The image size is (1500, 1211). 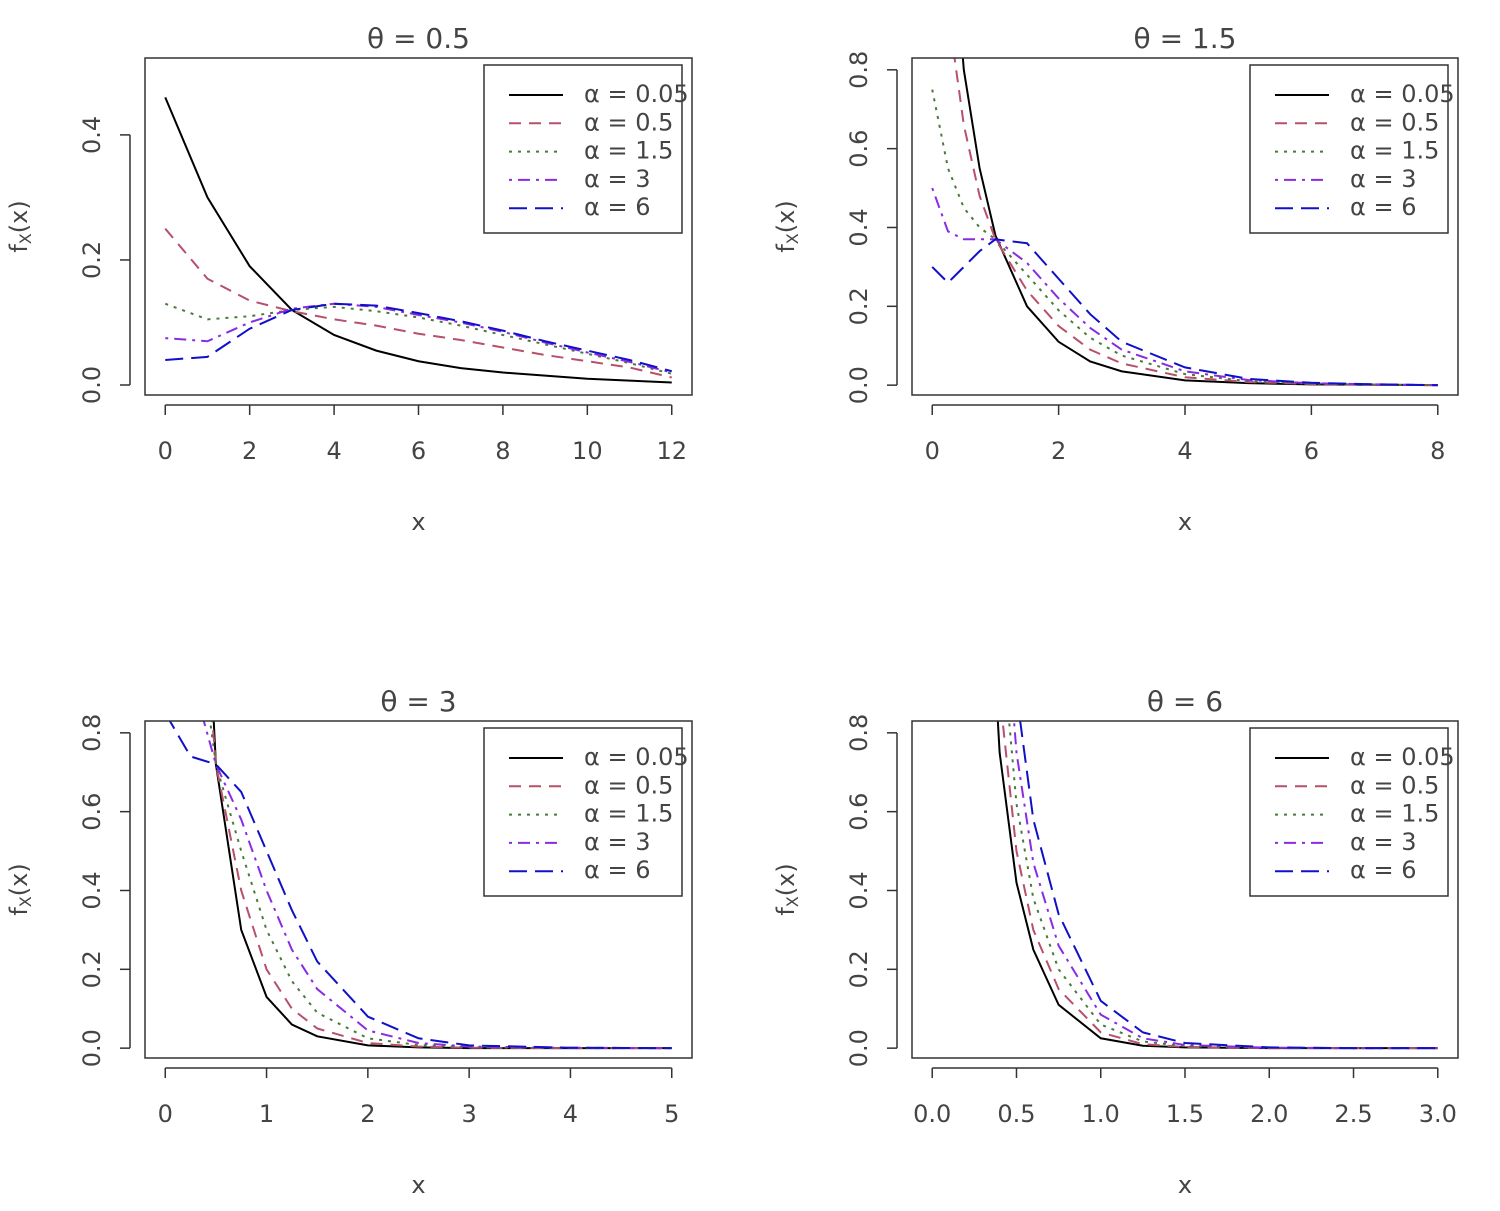 What do you see at coordinates (1269, 1114) in the screenshot?
I see `x-tick-label: 2.0` at bounding box center [1269, 1114].